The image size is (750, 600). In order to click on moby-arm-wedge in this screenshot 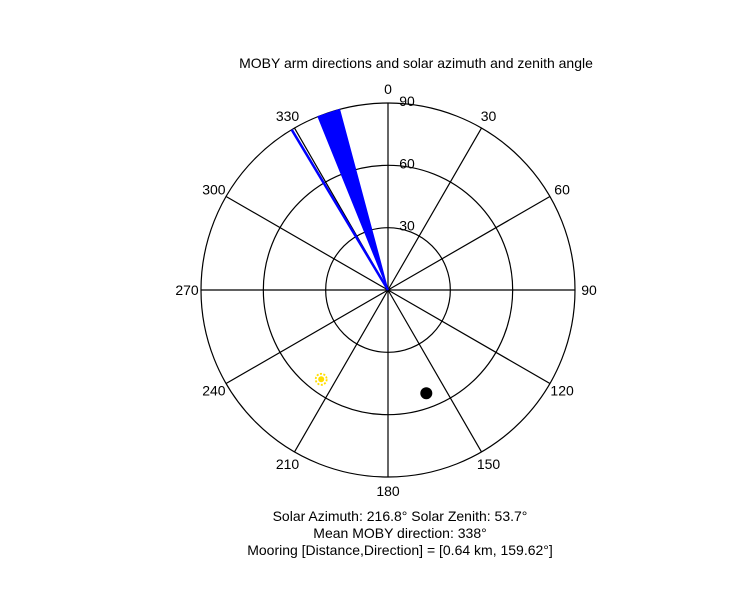, I will do `click(353, 199)`.